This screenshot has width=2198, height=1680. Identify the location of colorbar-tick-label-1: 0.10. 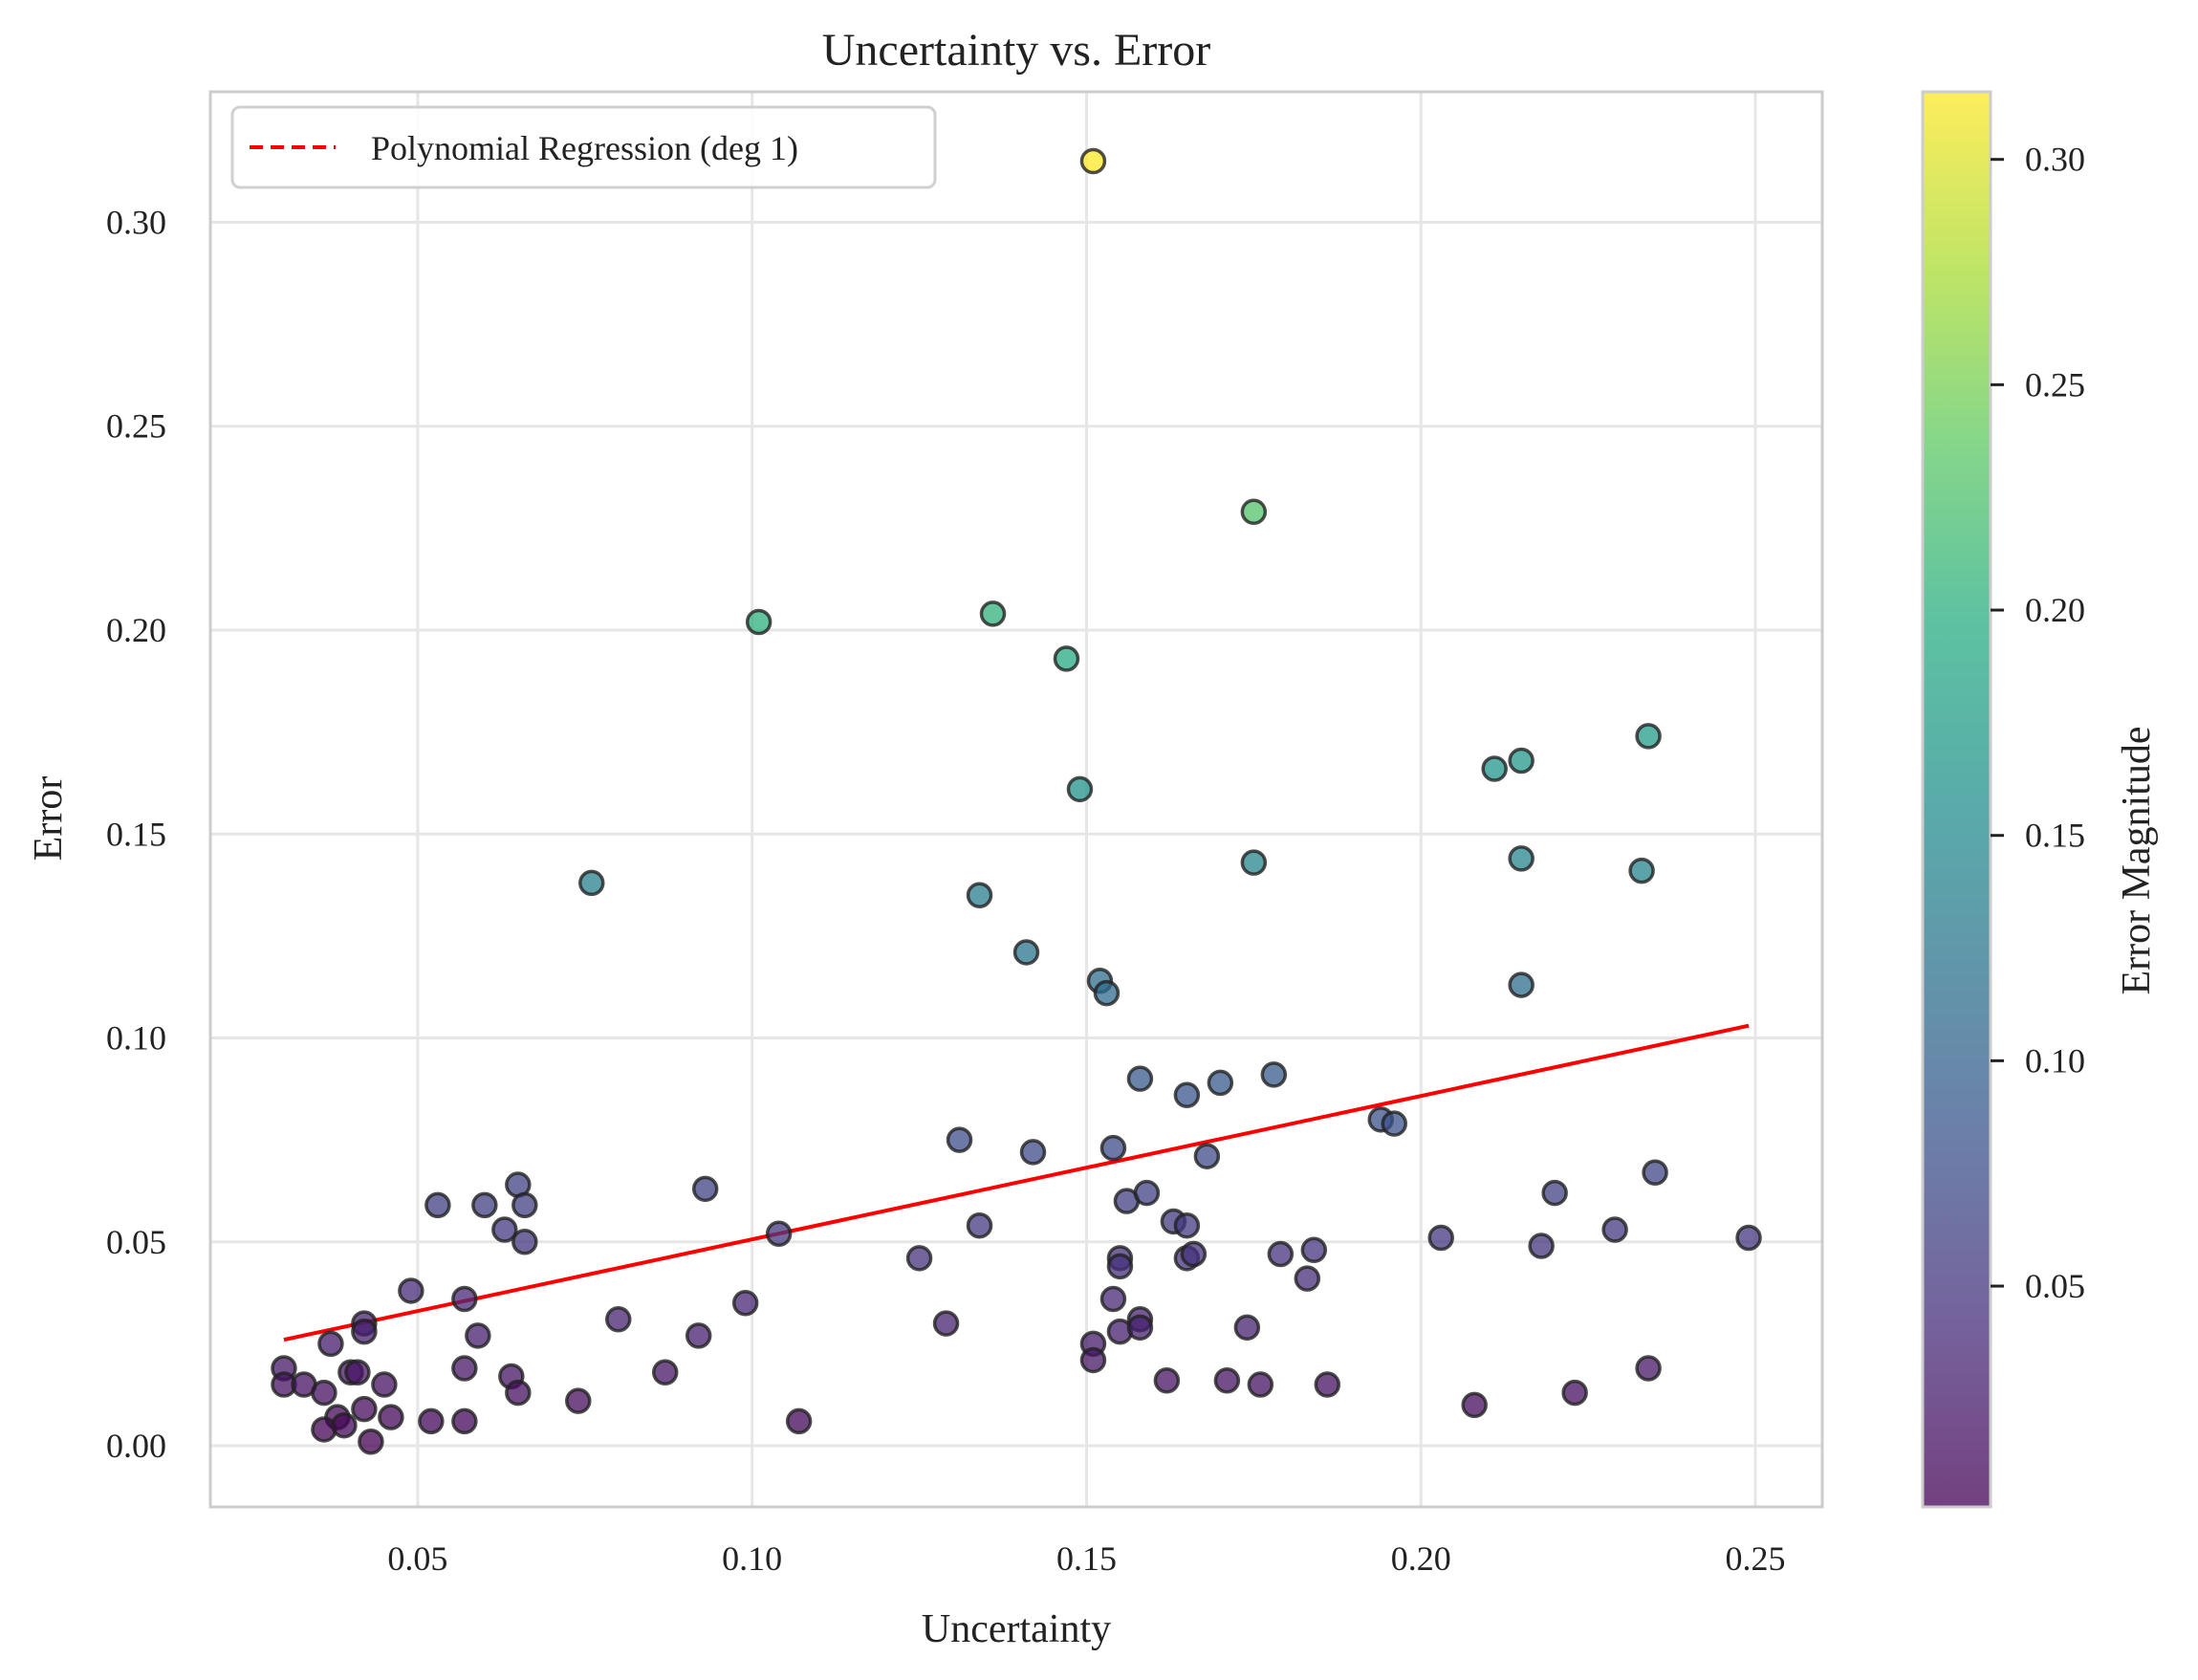
(2055, 1060).